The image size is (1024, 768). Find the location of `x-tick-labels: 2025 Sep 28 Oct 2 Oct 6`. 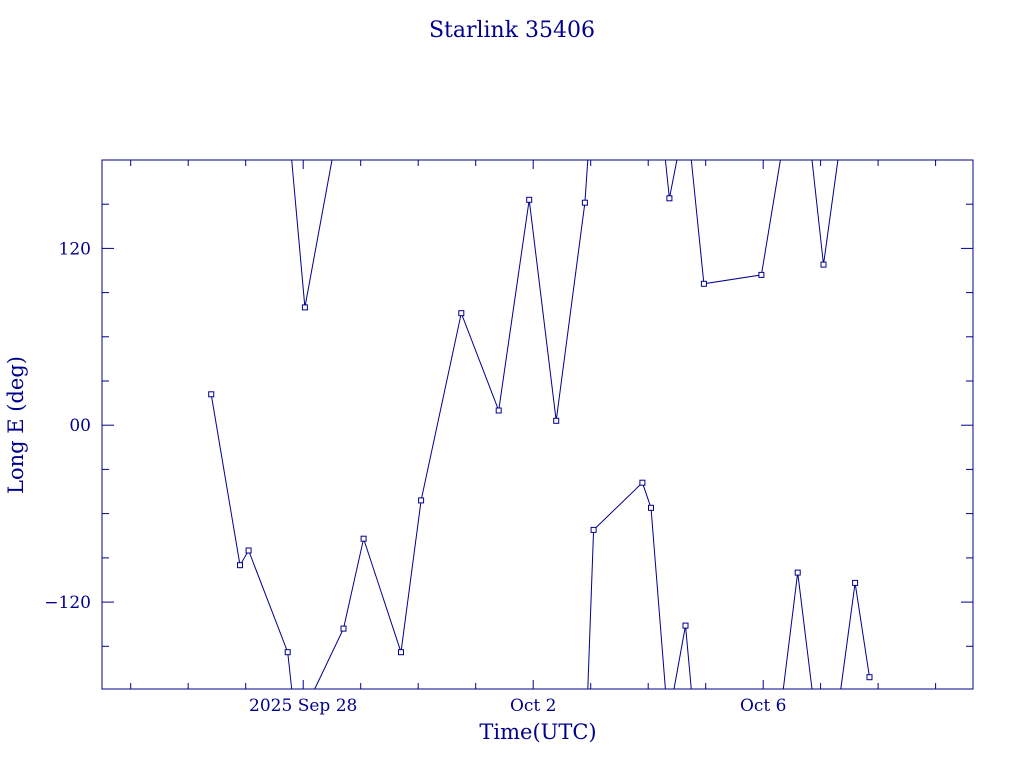

x-tick-labels: 2025 Sep 28 Oct 2 Oct 6 is located at coordinates (517, 706).